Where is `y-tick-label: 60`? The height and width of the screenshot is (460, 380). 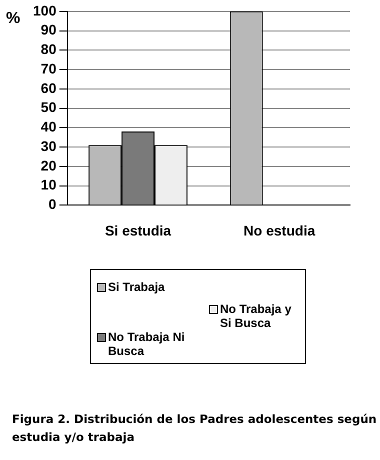
y-tick-label: 60 is located at coordinates (48, 88).